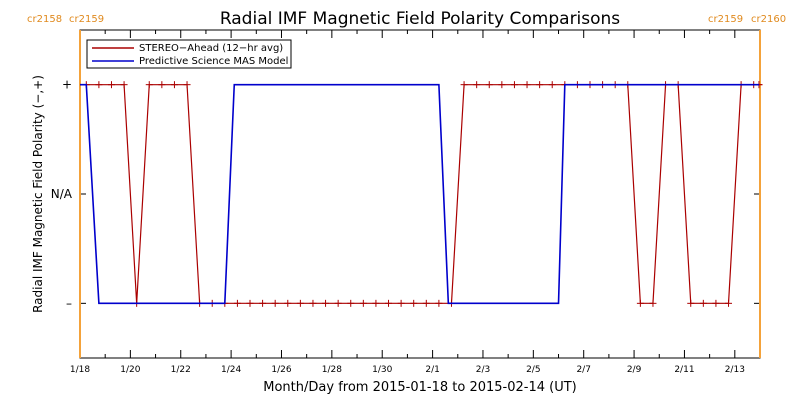  What do you see at coordinates (181, 370) in the screenshot?
I see `x-tick-label: 1/22` at bounding box center [181, 370].